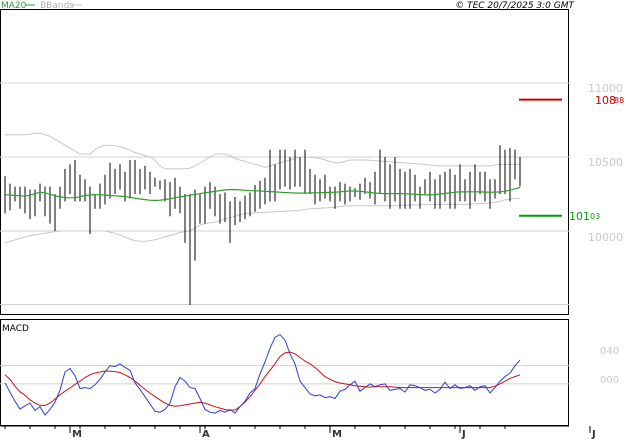 The image size is (627, 440). Describe the element at coordinates (619, 100) in the screenshot. I see `resistance-value-decimals: 88` at that location.